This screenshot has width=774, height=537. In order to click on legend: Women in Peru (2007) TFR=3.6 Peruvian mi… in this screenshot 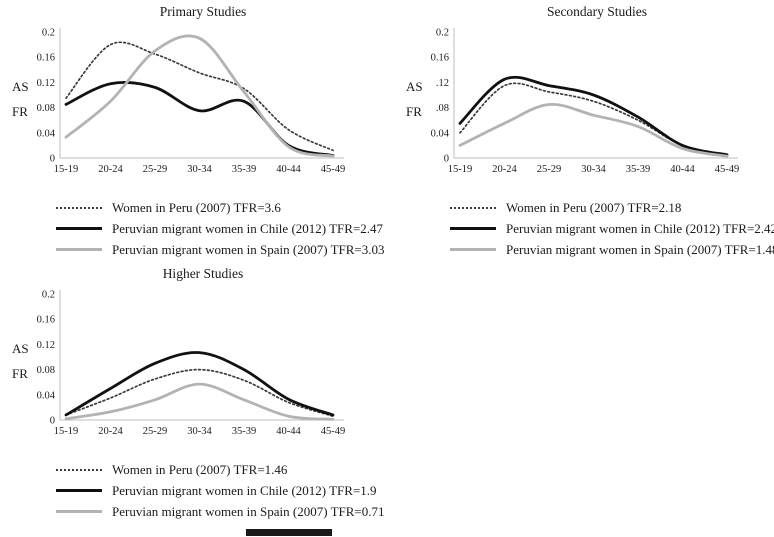, I will do `click(197, 228)`.